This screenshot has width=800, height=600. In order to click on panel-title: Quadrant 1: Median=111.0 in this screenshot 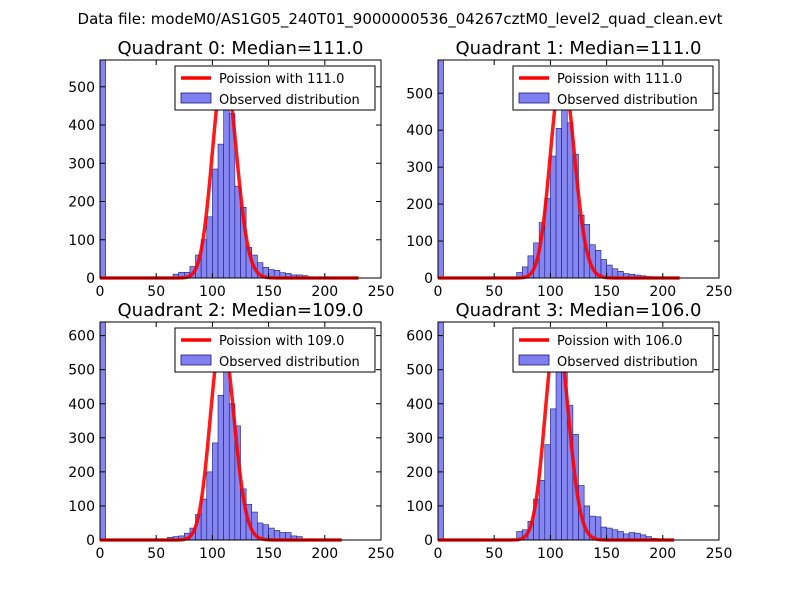, I will do `click(579, 48)`.